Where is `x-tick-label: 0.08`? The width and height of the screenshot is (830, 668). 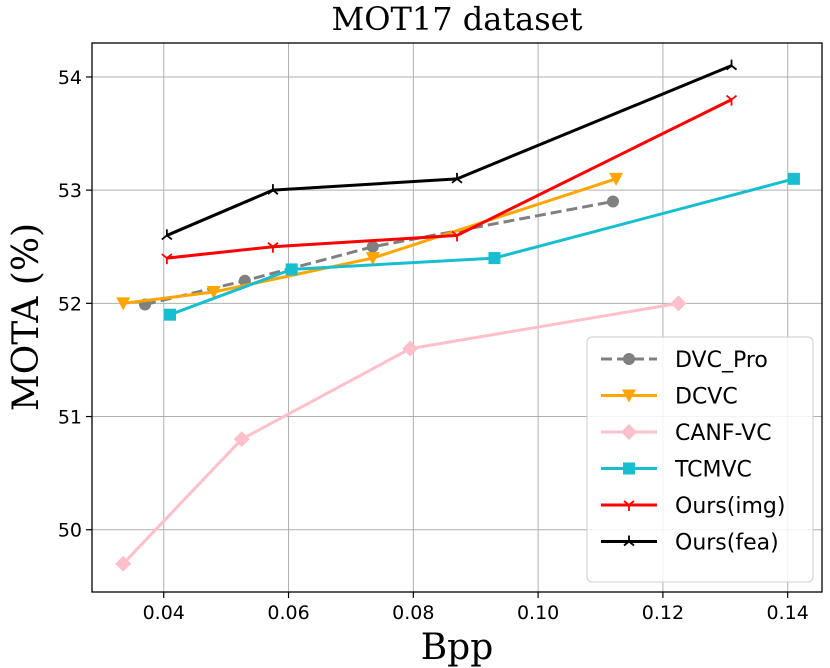 x-tick-label: 0.08 is located at coordinates (413, 613).